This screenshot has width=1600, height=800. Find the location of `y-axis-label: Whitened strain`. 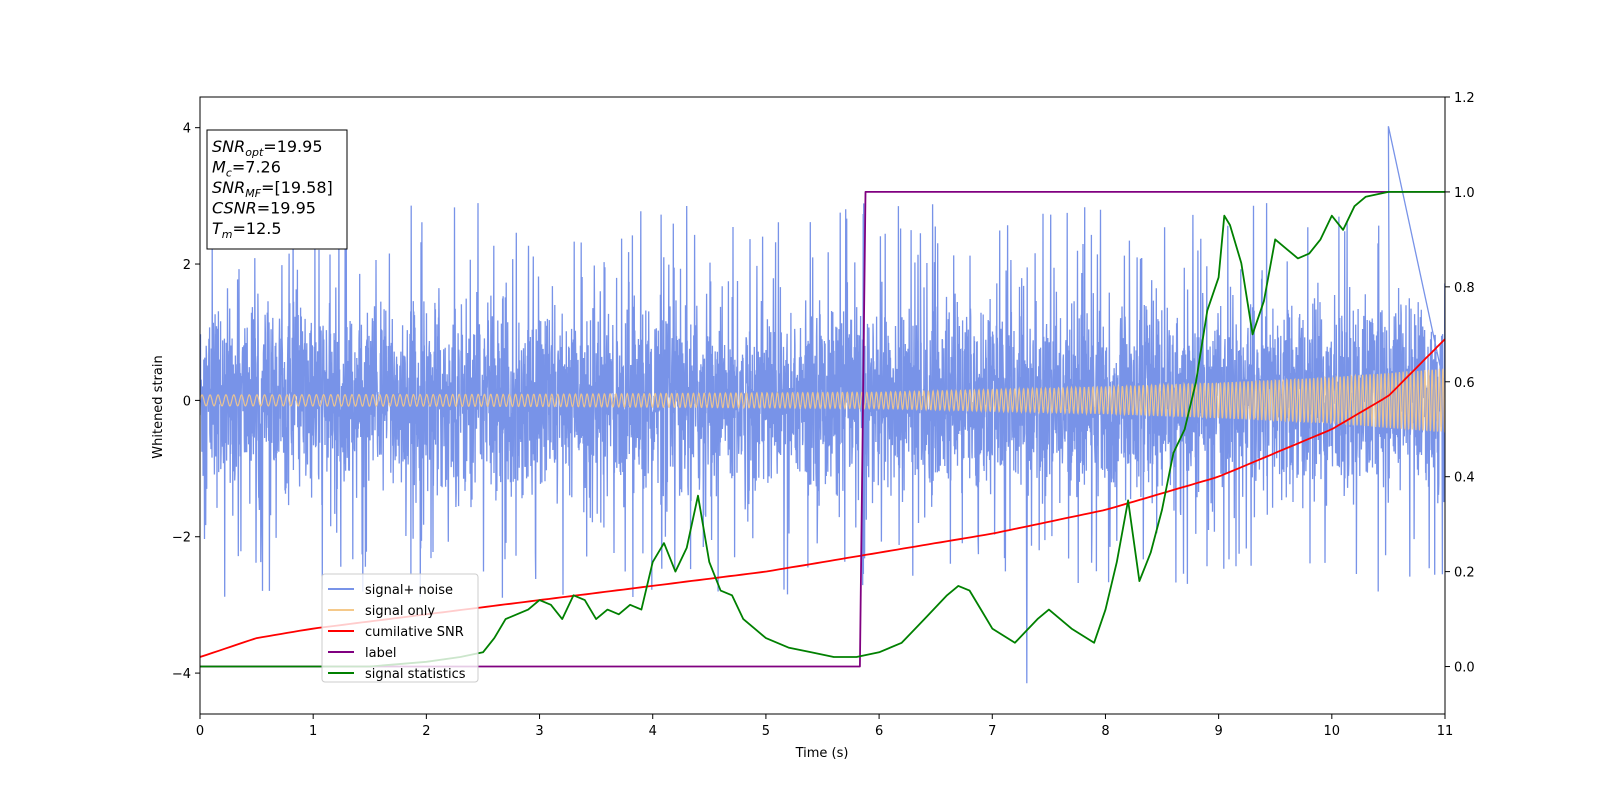

y-axis-label: Whitened strain is located at coordinates (158, 406).